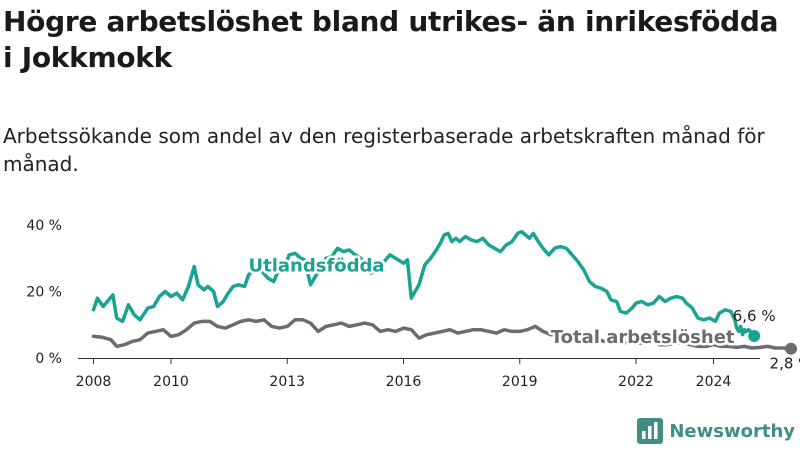 Image resolution: width=800 pixels, height=450 pixels. I want to click on y-axis: 0 % 20 % 40 %, so click(44, 292).